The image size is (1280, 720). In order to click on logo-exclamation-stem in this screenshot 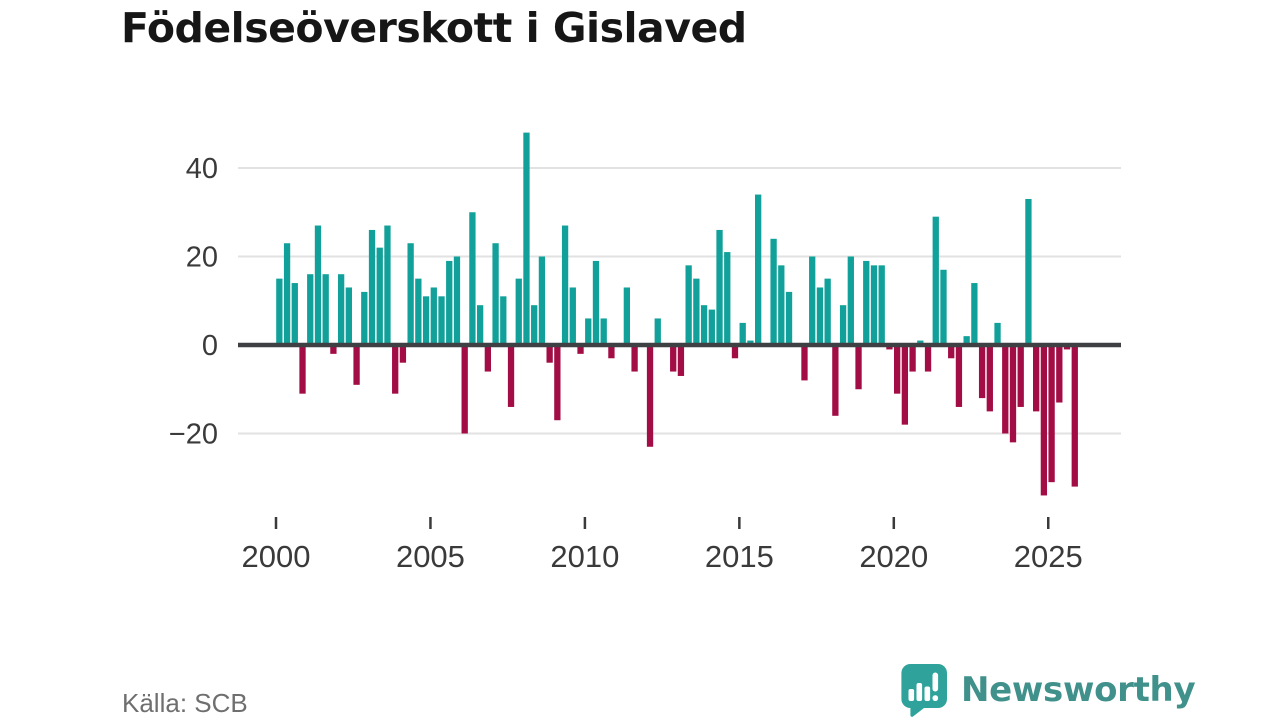, I will do `click(935, 682)`.